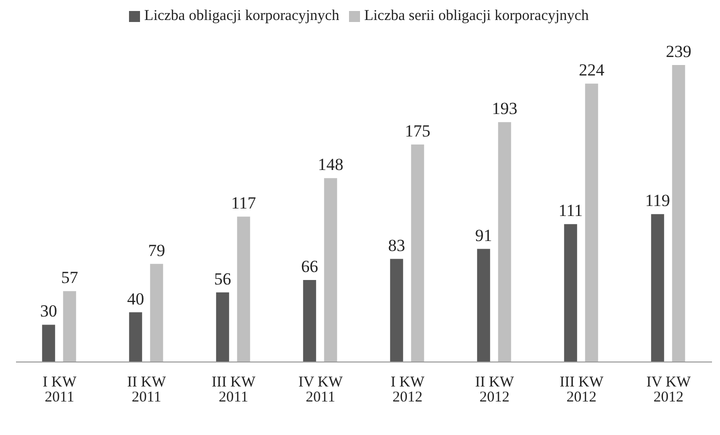  I want to click on x-tick-label: III KW 2012, so click(582, 390).